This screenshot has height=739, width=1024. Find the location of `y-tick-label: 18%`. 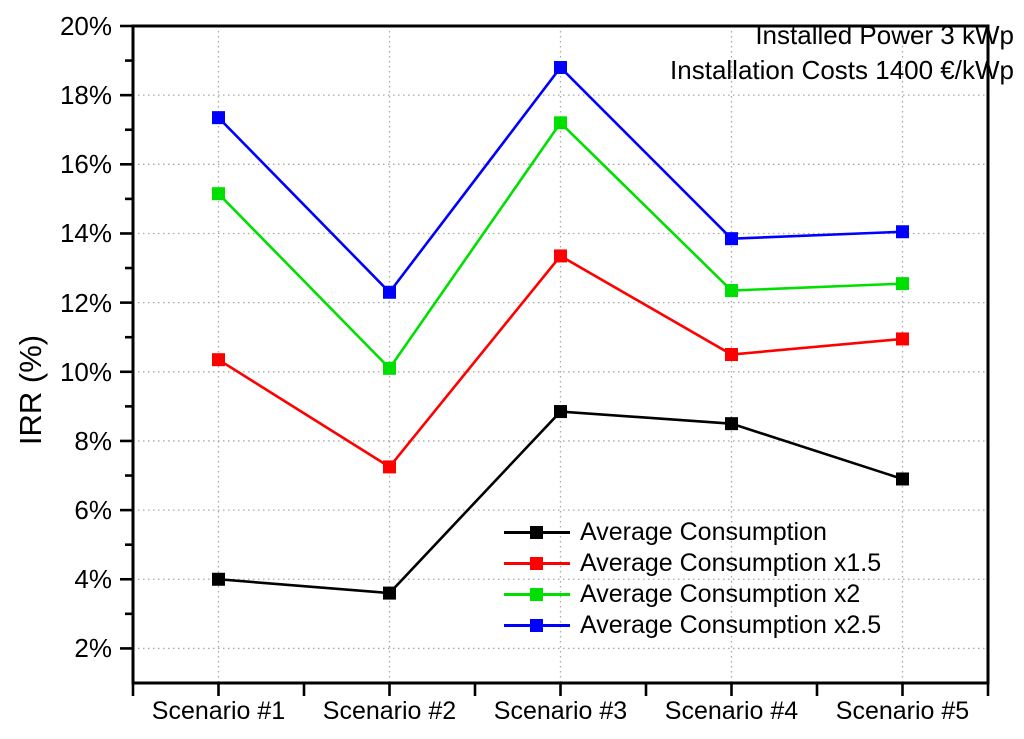

y-tick-label: 18% is located at coordinates (85, 95).